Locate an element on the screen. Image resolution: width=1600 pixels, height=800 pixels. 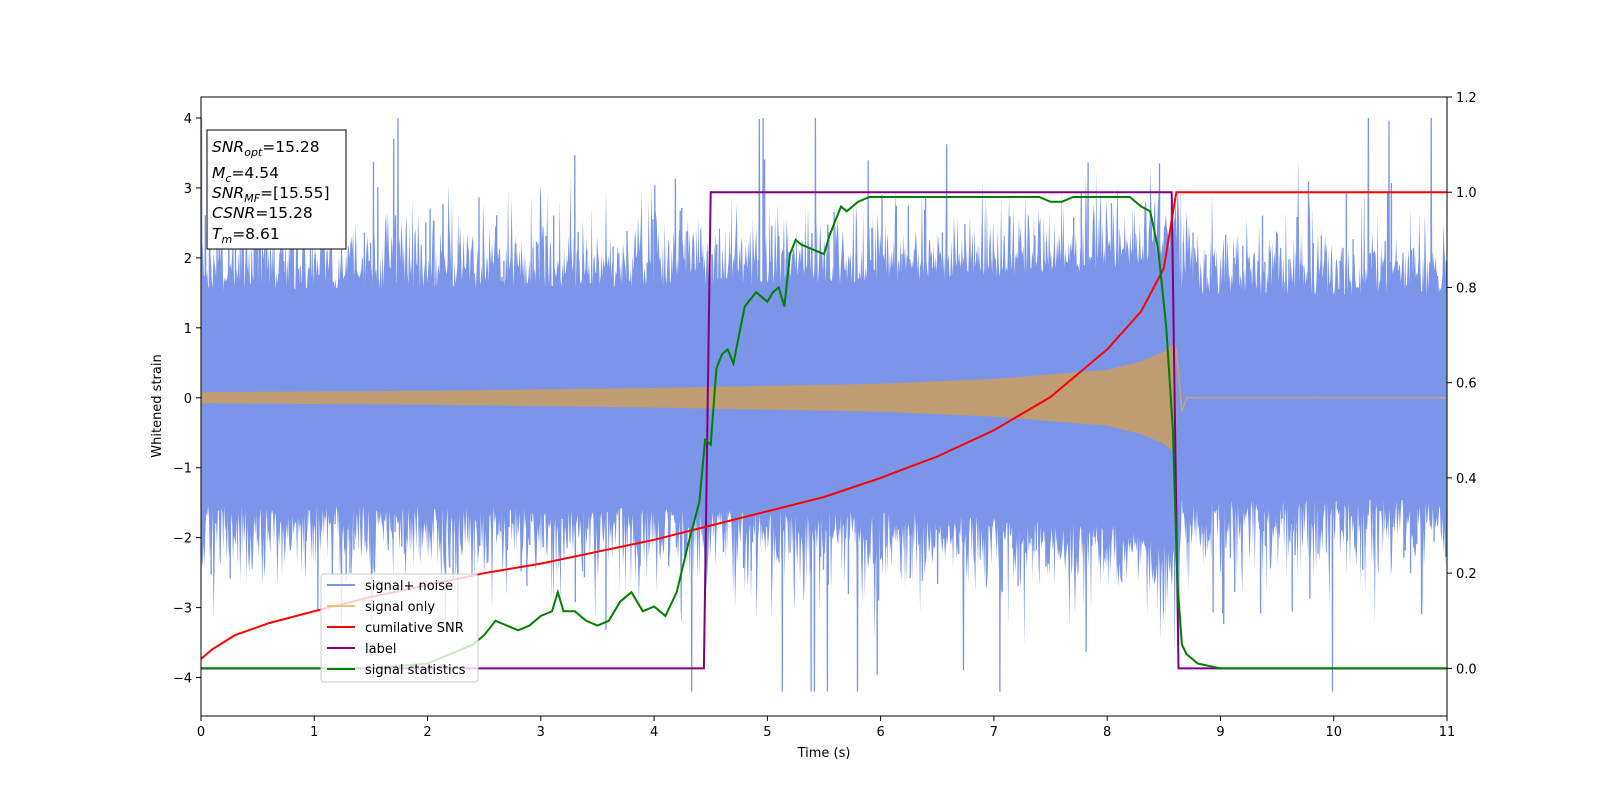
y2-tick-label: 0.6 is located at coordinates (1466, 384).